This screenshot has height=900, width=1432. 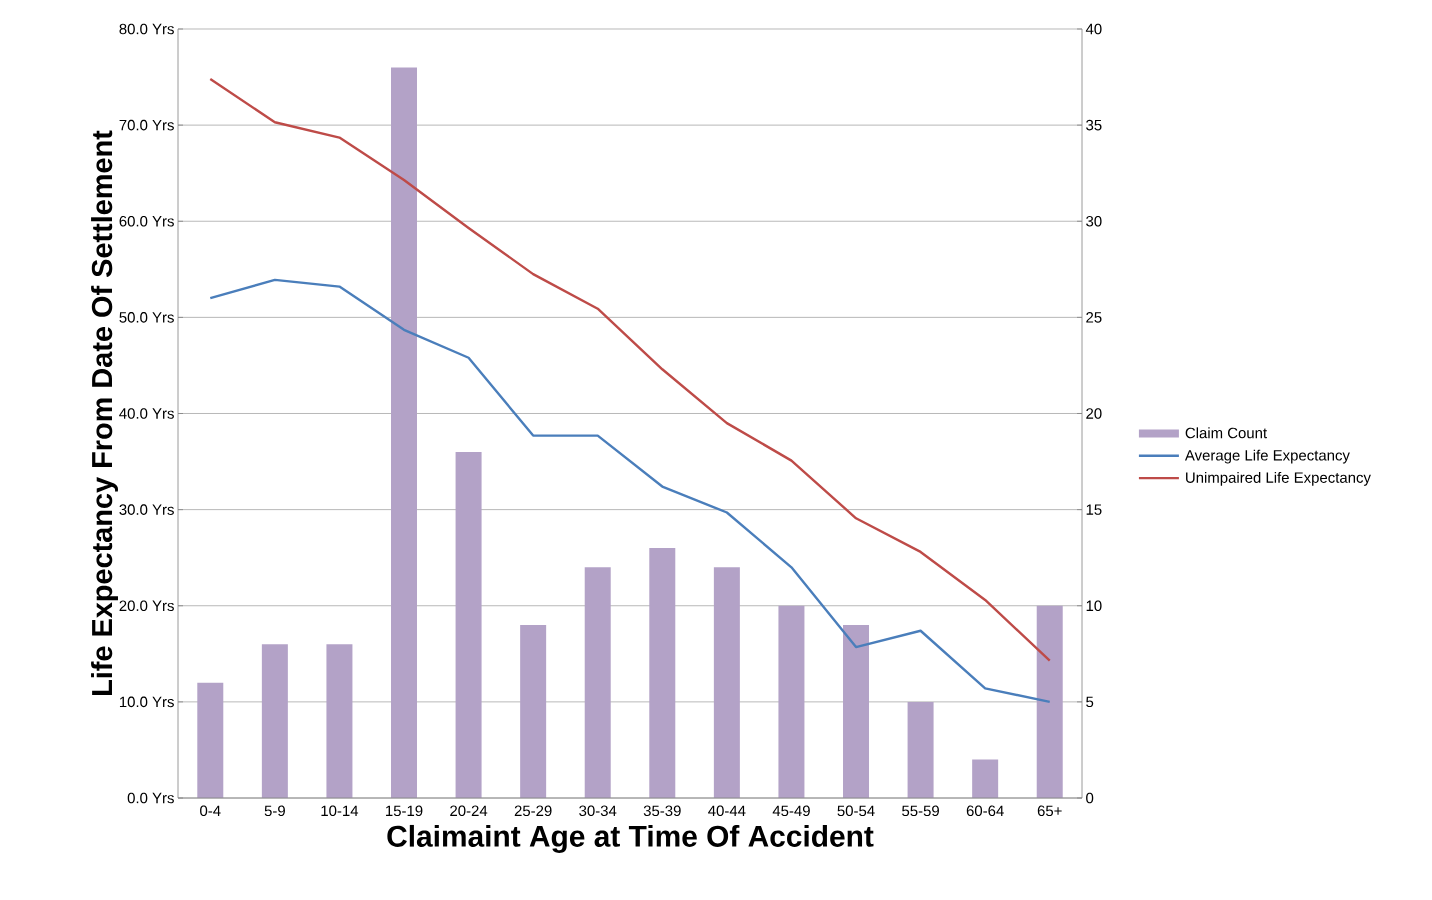 What do you see at coordinates (1093, 29) in the screenshot?
I see `y2-tick-label: 40` at bounding box center [1093, 29].